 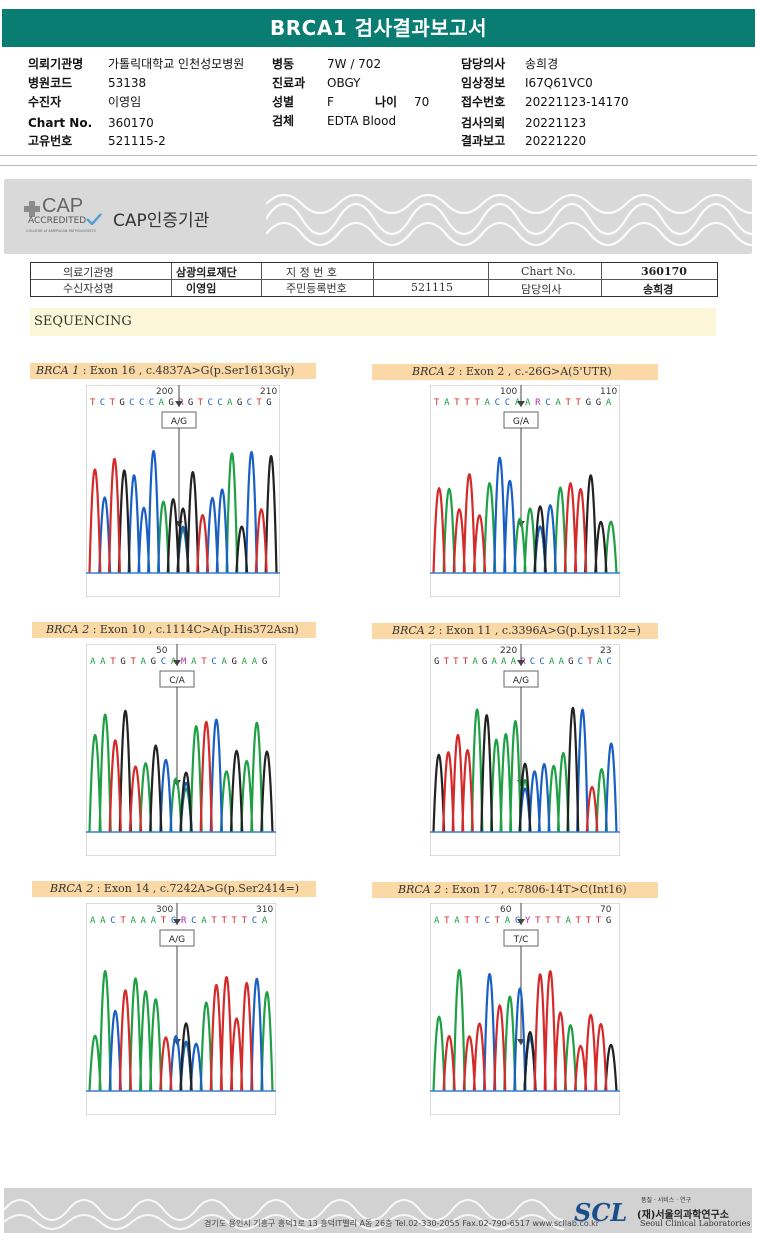 I want to click on info-label: 나이, so click(x=386, y=102).